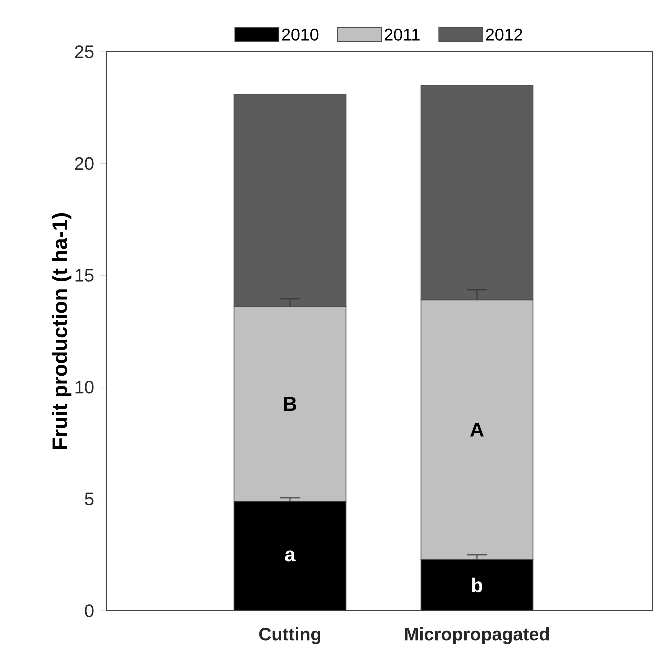  I want to click on y-axis-title: Fruit production (t ha-1), so click(62, 332).